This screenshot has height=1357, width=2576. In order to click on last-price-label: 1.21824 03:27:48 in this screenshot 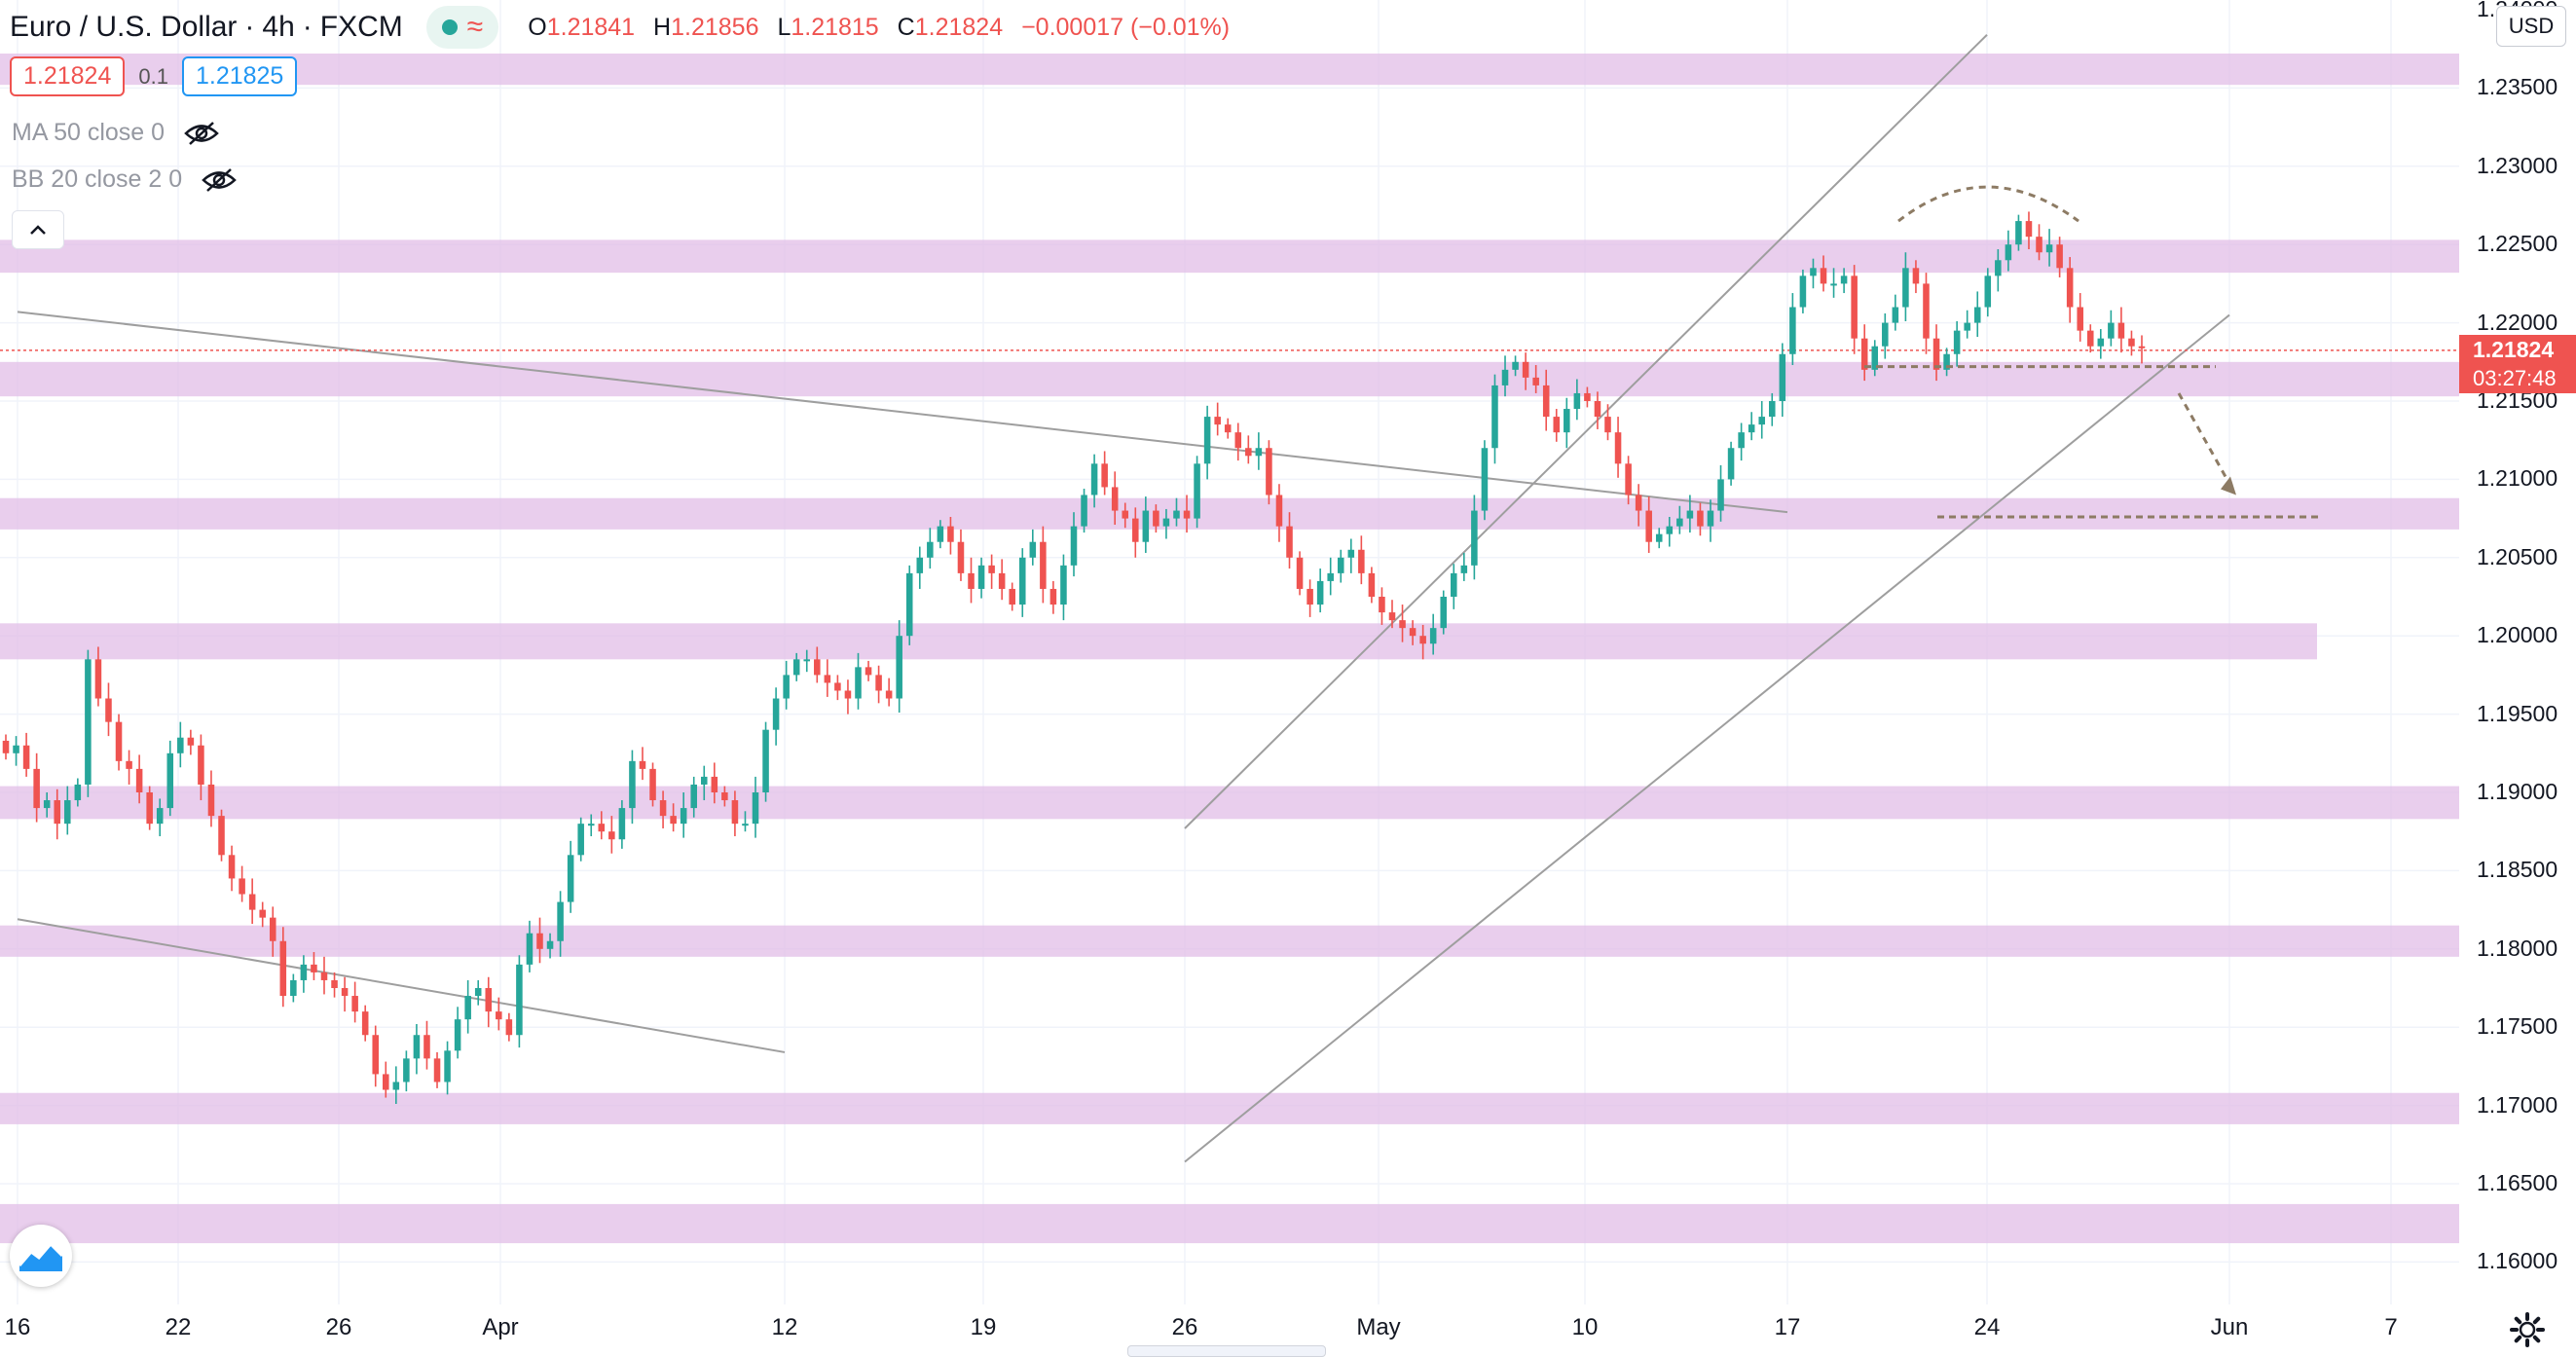, I will do `click(2517, 364)`.